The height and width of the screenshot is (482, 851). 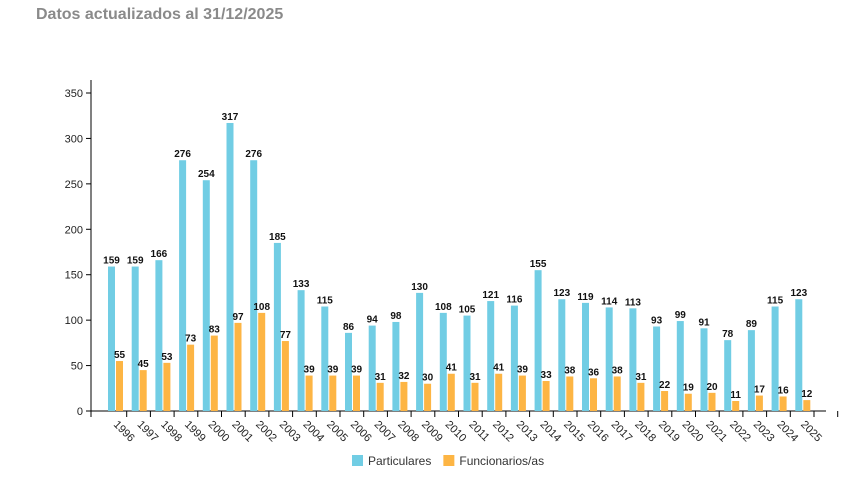 What do you see at coordinates (740, 432) in the screenshot?
I see `x-tick-label: 2022` at bounding box center [740, 432].